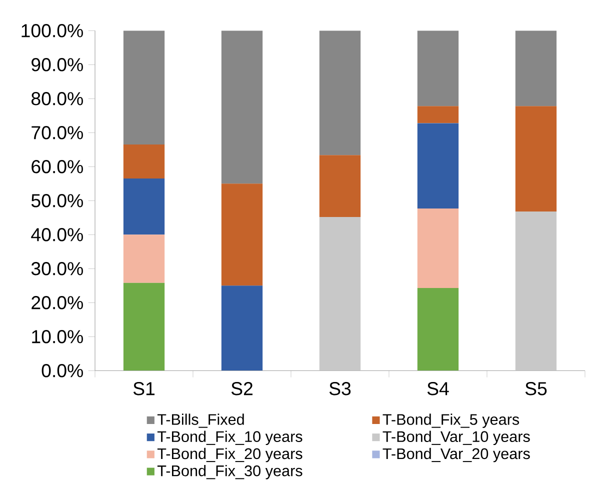  Describe the element at coordinates (229, 472) in the screenshot. I see `legend-label: T-Bond_Fix_30 years` at that location.